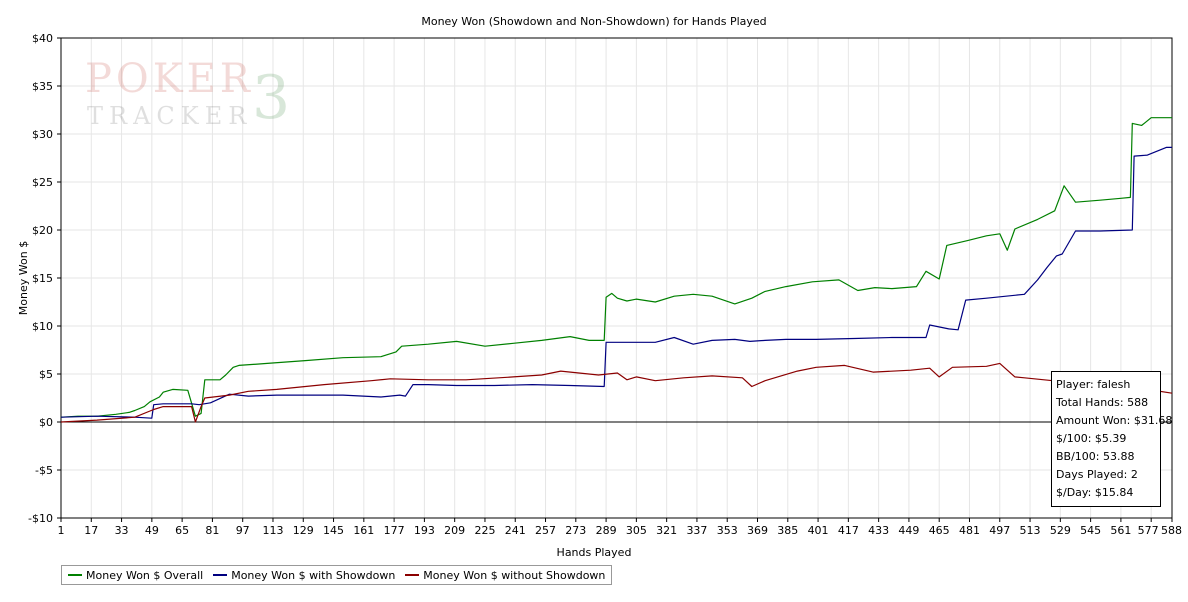 This screenshot has height=602, width=1188. Describe the element at coordinates (61, 530) in the screenshot. I see `x-tick-label: 1` at that location.